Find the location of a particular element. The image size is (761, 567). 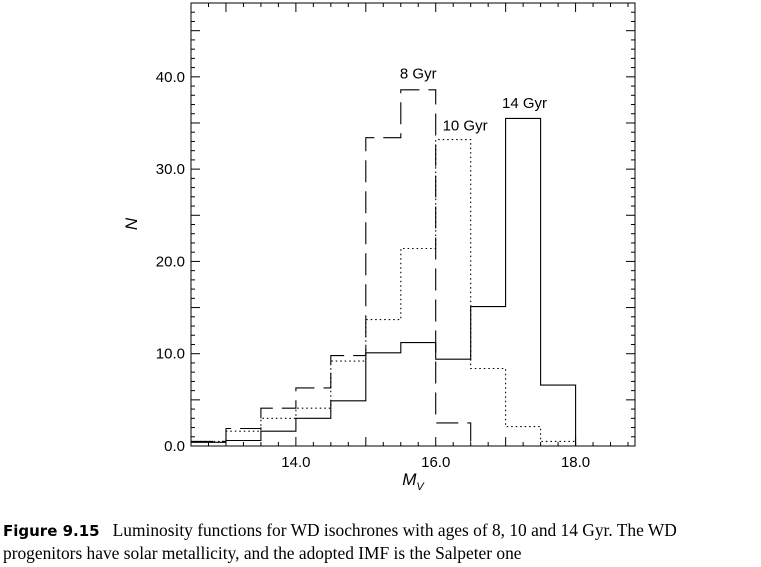

x-tick-label: 18.0 is located at coordinates (575, 462).